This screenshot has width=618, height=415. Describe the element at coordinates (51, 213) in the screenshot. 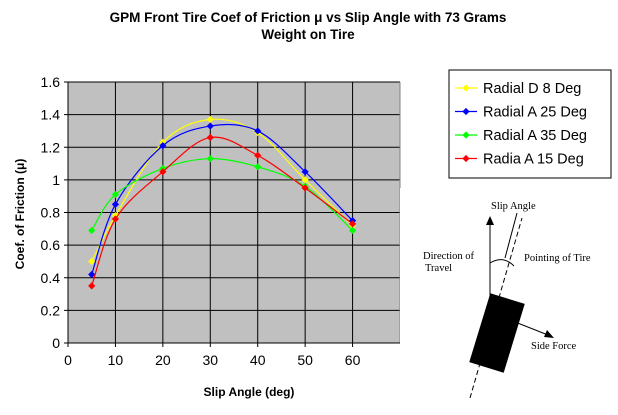

I see `y-tick-label: 0.8` at that location.